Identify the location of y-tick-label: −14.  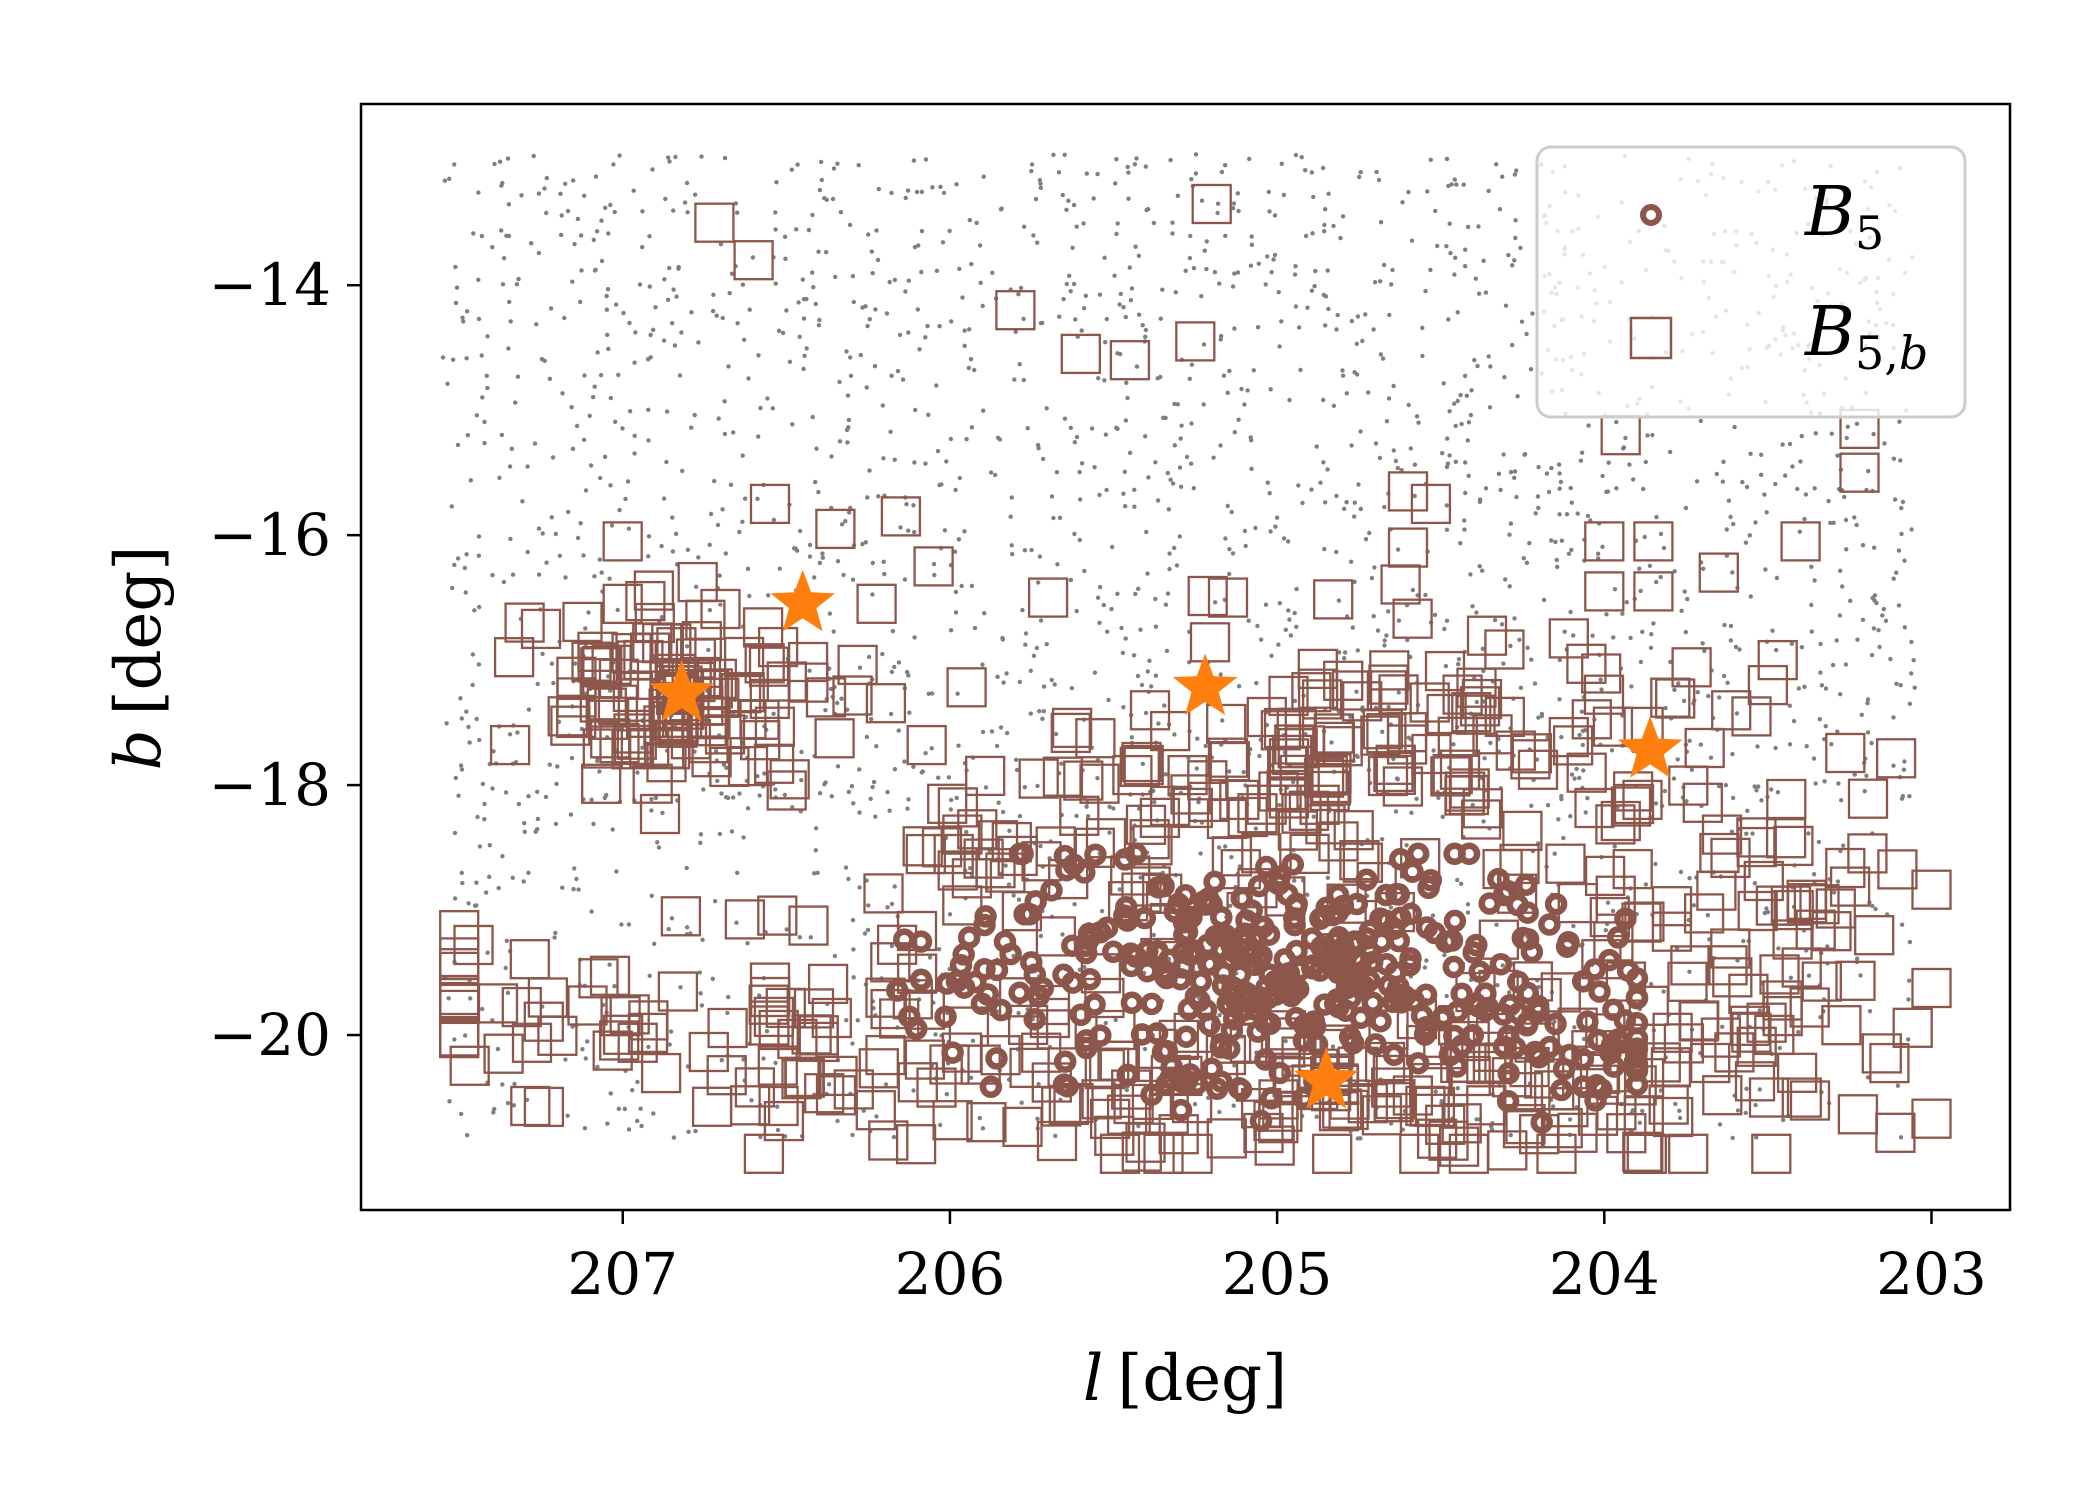
(270, 285).